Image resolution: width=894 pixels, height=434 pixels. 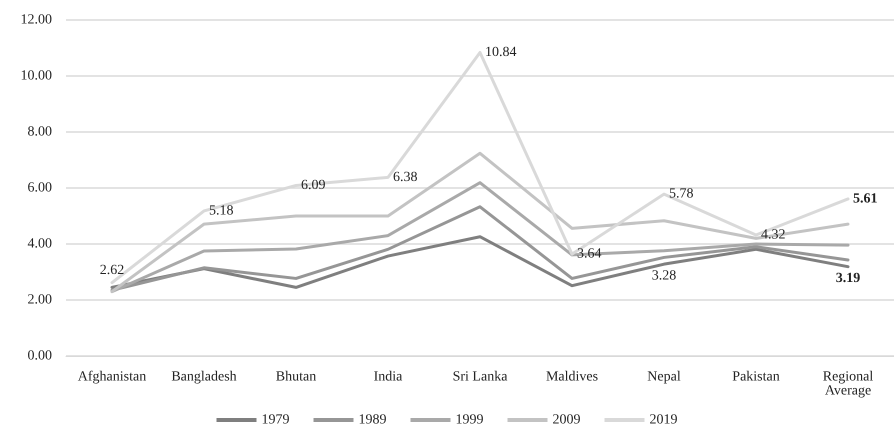 What do you see at coordinates (389, 377) in the screenshot?
I see `x-tick-label: India` at bounding box center [389, 377].